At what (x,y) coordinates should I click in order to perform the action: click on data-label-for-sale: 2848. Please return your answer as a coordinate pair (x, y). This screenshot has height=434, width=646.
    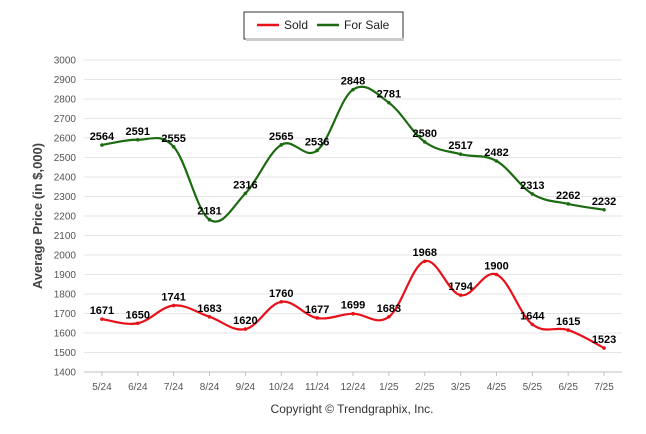
    Looking at the image, I should click on (353, 82).